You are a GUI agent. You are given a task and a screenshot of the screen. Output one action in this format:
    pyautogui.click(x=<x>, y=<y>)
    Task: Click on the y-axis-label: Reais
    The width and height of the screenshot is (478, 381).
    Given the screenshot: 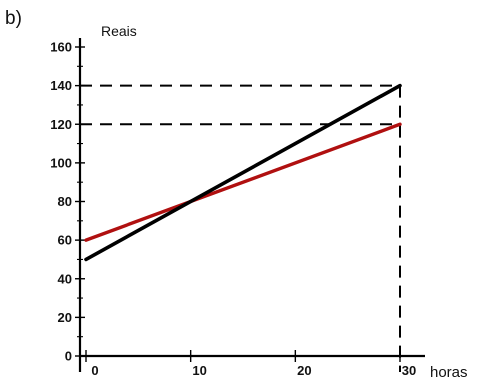 What is the action you would take?
    pyautogui.click(x=119, y=31)
    